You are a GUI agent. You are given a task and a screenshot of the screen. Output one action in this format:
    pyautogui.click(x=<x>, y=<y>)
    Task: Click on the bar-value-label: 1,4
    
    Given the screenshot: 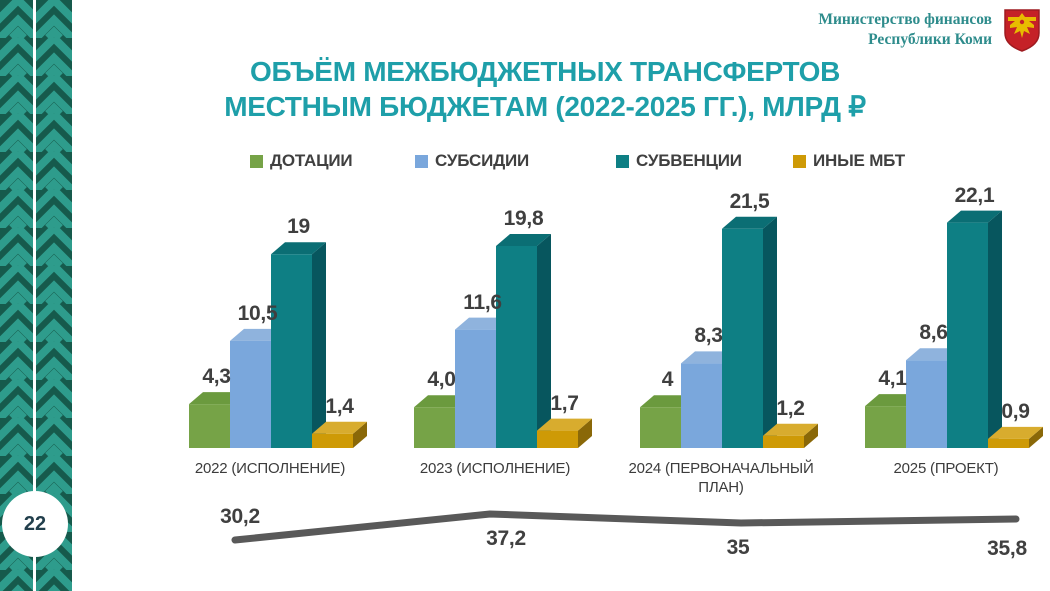 What is the action you would take?
    pyautogui.click(x=339, y=406)
    